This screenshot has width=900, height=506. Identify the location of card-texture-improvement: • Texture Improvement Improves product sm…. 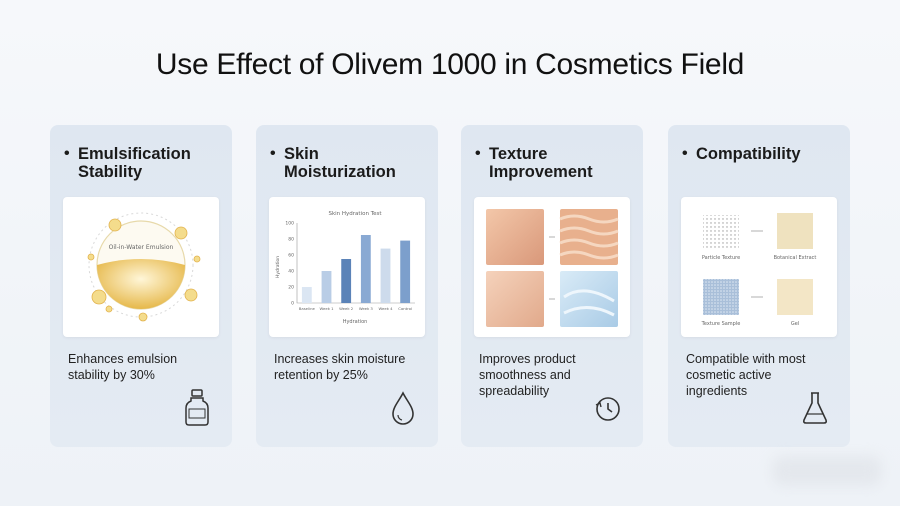
(552, 286).